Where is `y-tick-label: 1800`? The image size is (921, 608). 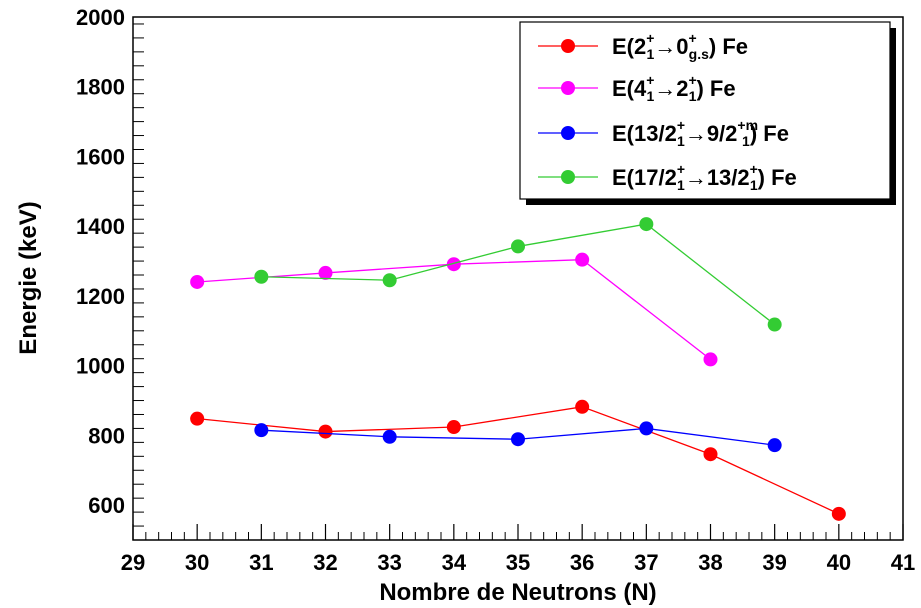 y-tick-label: 1800 is located at coordinates (100, 87).